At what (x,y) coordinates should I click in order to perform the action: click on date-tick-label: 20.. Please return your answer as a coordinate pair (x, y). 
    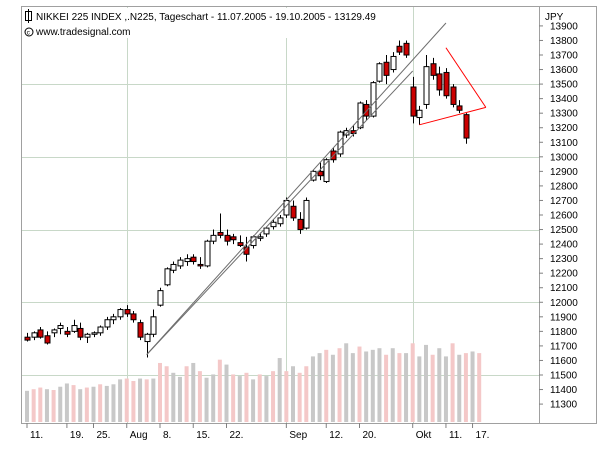
    Looking at the image, I should click on (370, 435).